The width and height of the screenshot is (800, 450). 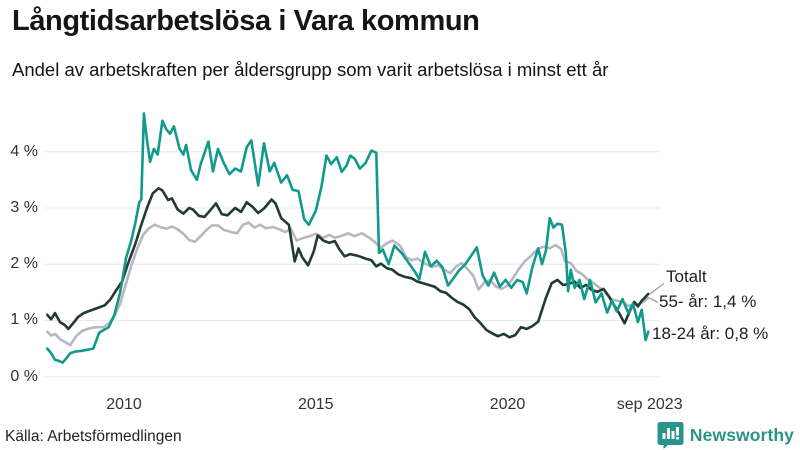 I want to click on series-label-55-plus: 55- år: 1,4 %, so click(x=708, y=301).